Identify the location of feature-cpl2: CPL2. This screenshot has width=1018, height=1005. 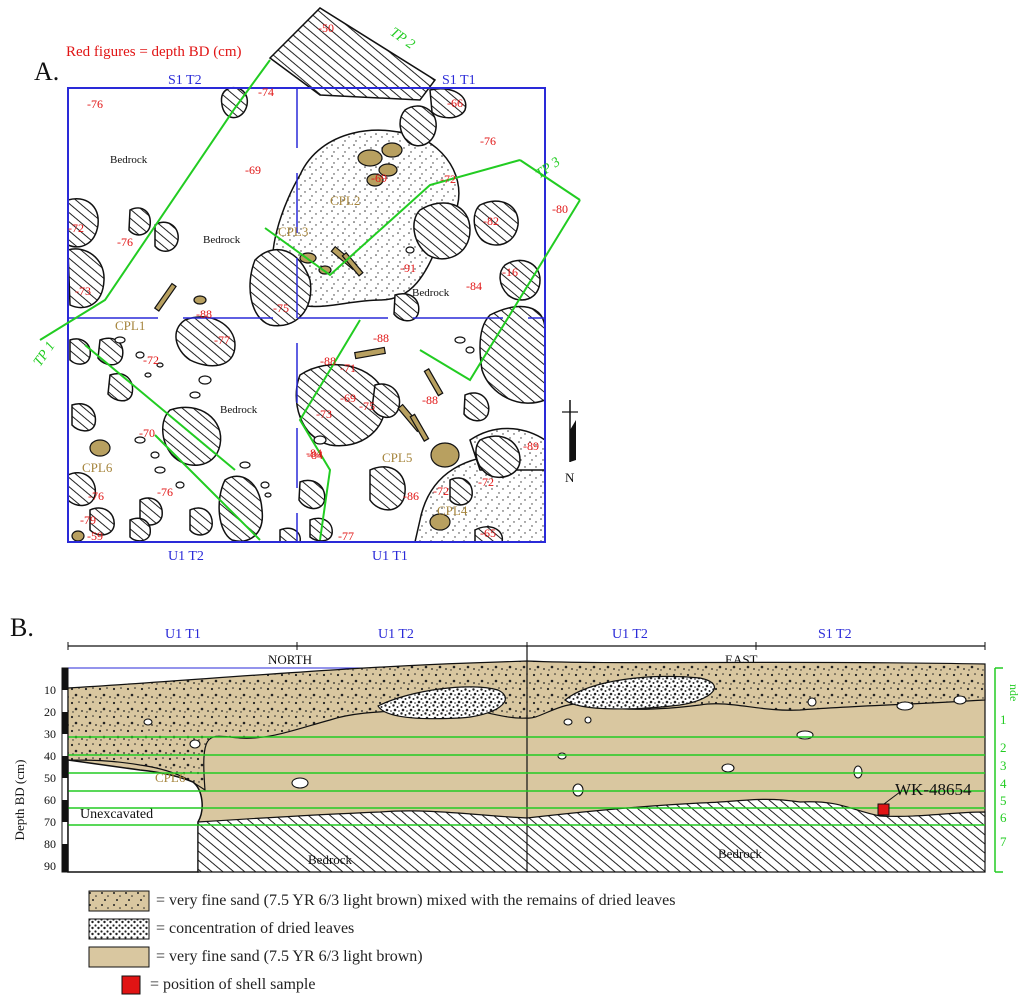
(345, 200).